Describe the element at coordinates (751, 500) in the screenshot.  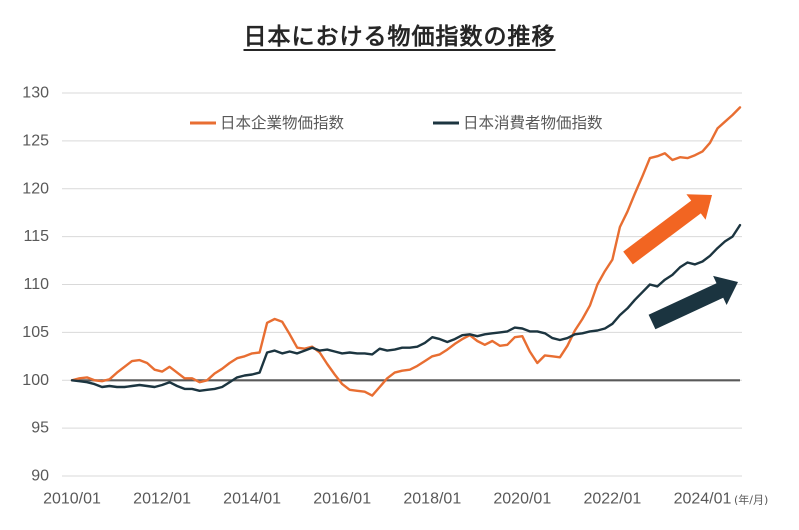
I see `x-axis-unit-label: (年/月)` at that location.